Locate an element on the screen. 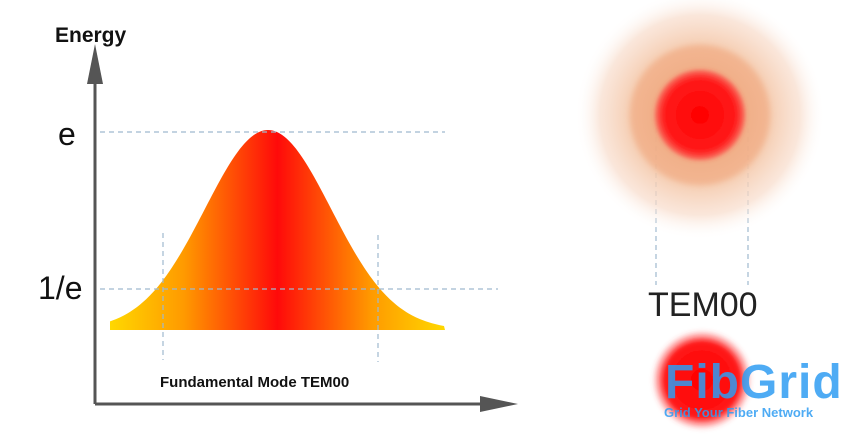  brand-logo-text: FibGrid is located at coordinates (754, 382).